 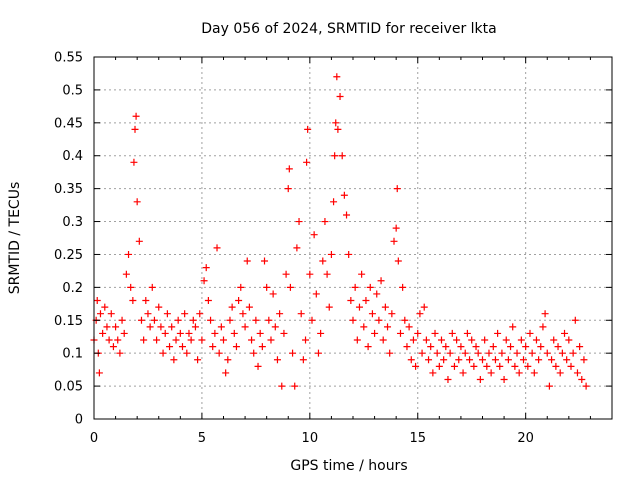 What do you see at coordinates (68, 189) in the screenshot?
I see `y-tick-label: 0.35` at bounding box center [68, 189].